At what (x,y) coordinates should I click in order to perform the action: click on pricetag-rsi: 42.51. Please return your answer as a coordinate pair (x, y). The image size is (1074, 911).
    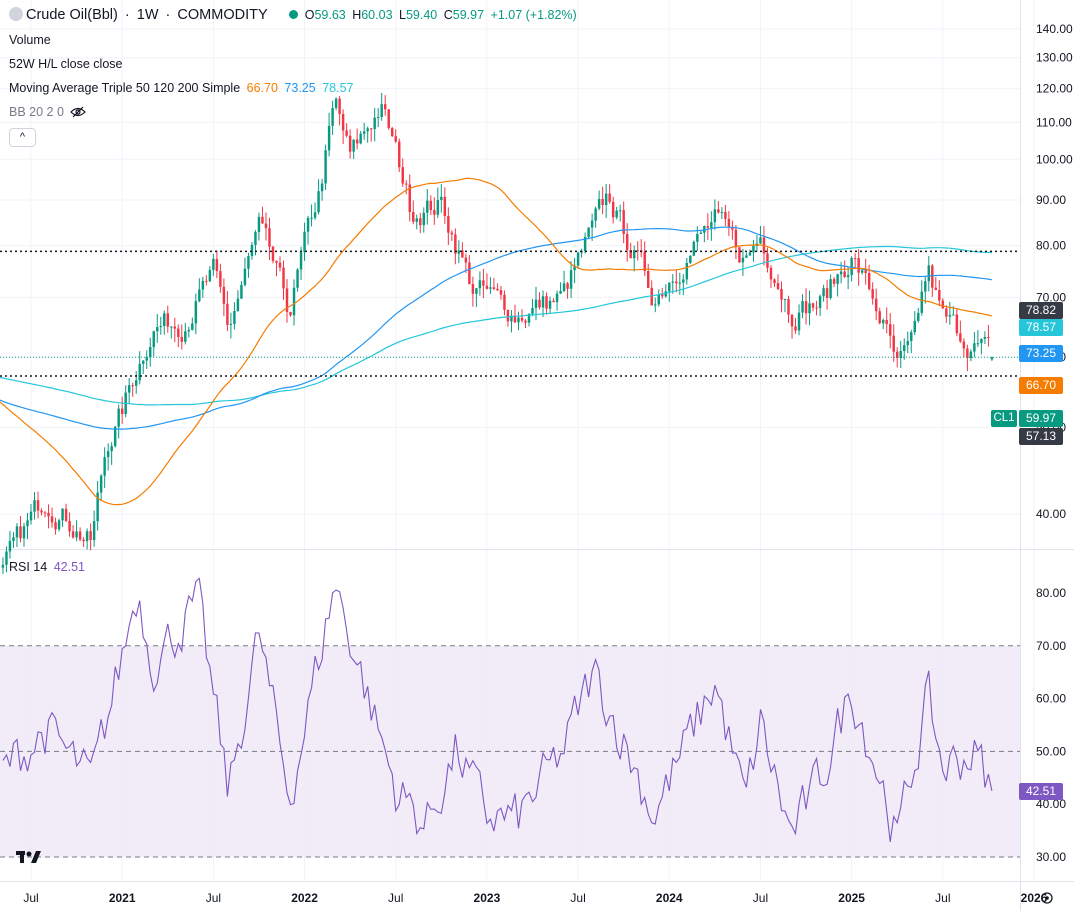
    Looking at the image, I should click on (1041, 791).